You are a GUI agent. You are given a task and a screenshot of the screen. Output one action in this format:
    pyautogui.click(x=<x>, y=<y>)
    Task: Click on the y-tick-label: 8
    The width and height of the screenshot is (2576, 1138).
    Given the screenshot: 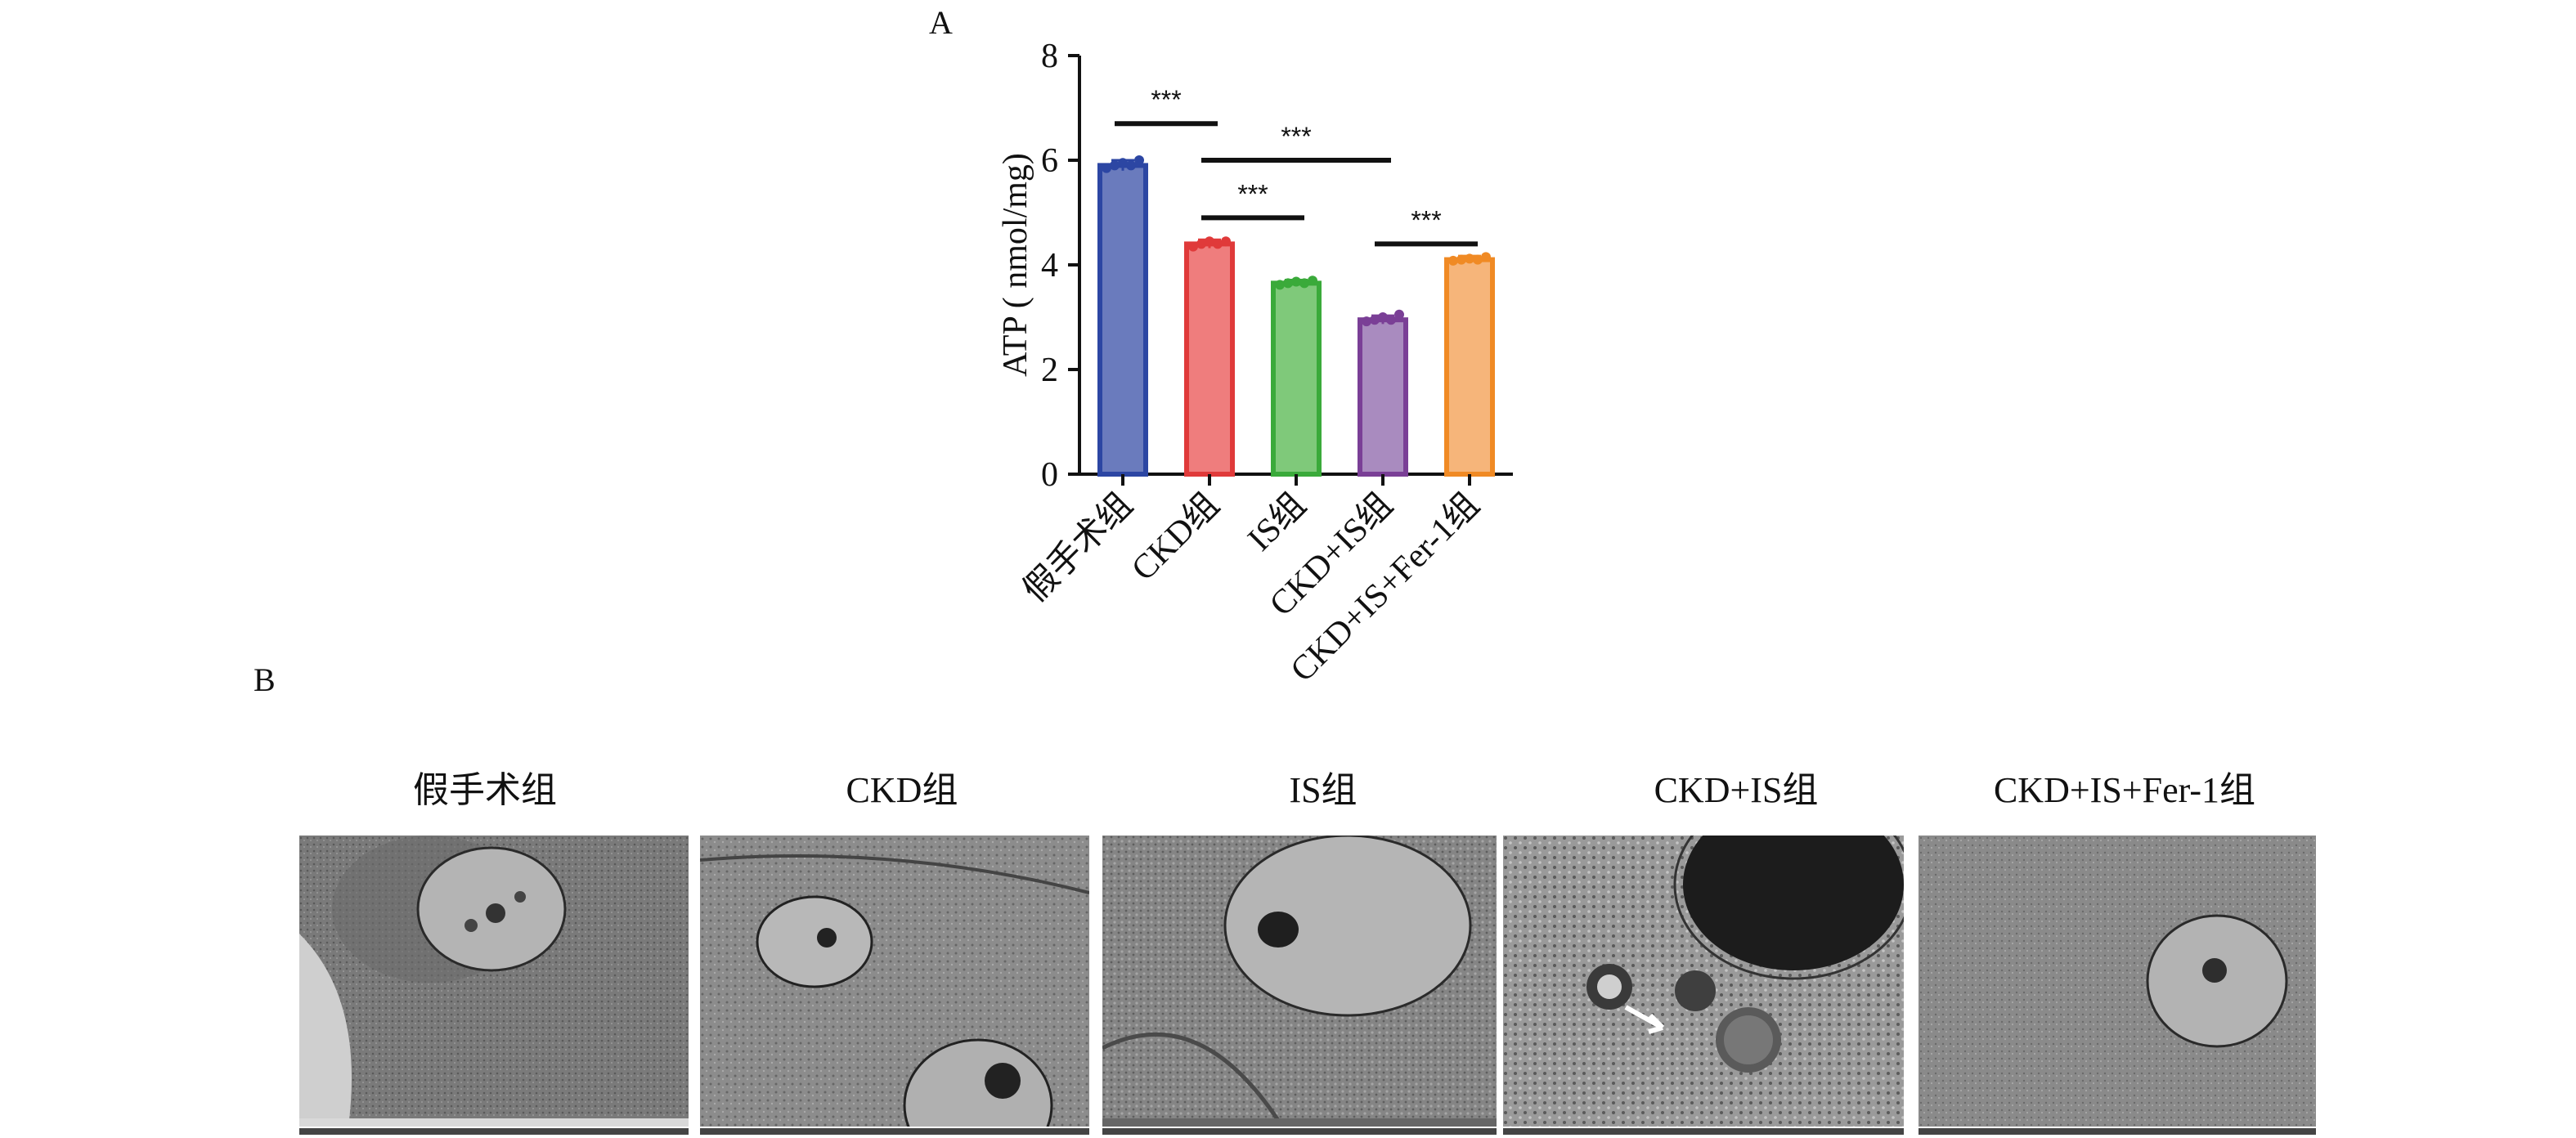 What is the action you would take?
    pyautogui.click(x=1049, y=56)
    